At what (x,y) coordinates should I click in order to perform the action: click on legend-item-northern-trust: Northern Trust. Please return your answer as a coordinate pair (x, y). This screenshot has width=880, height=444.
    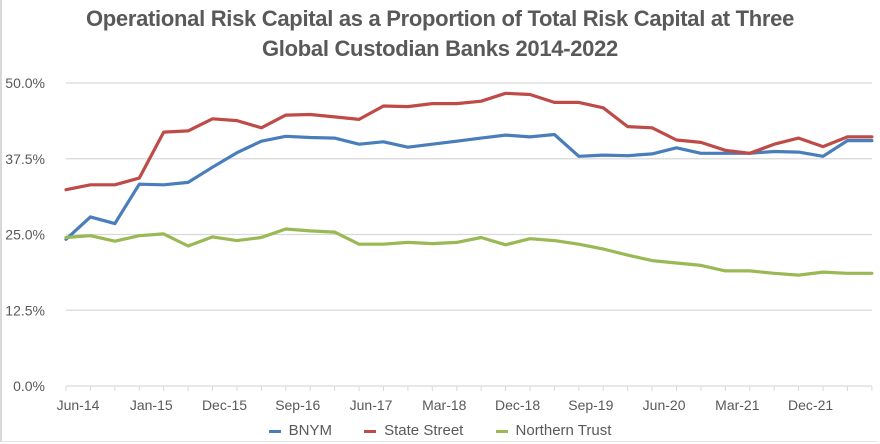
    Looking at the image, I should click on (553, 430).